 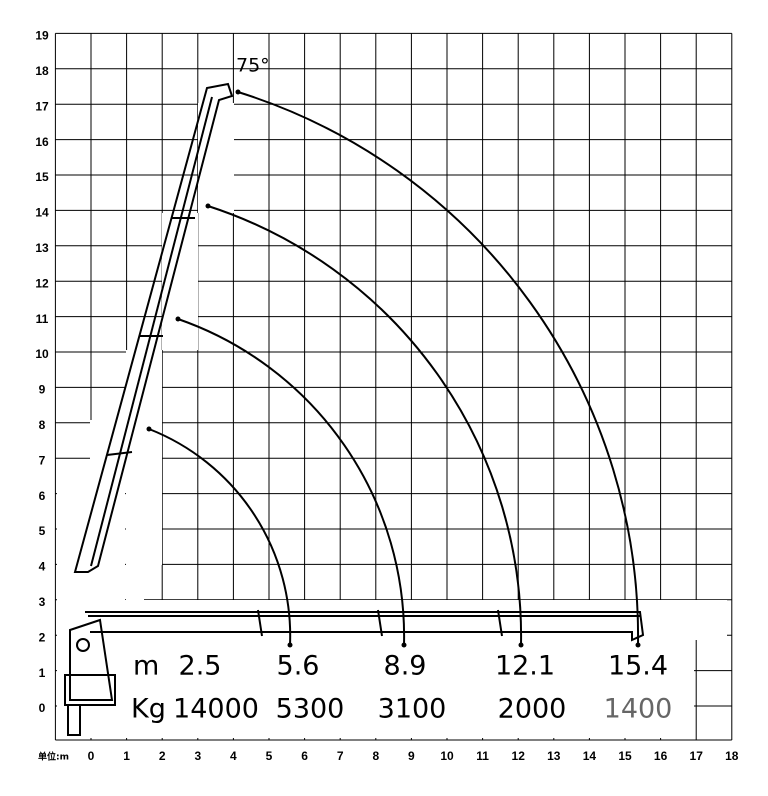 What do you see at coordinates (405, 666) in the screenshot?
I see `working-radius: 8.9` at bounding box center [405, 666].